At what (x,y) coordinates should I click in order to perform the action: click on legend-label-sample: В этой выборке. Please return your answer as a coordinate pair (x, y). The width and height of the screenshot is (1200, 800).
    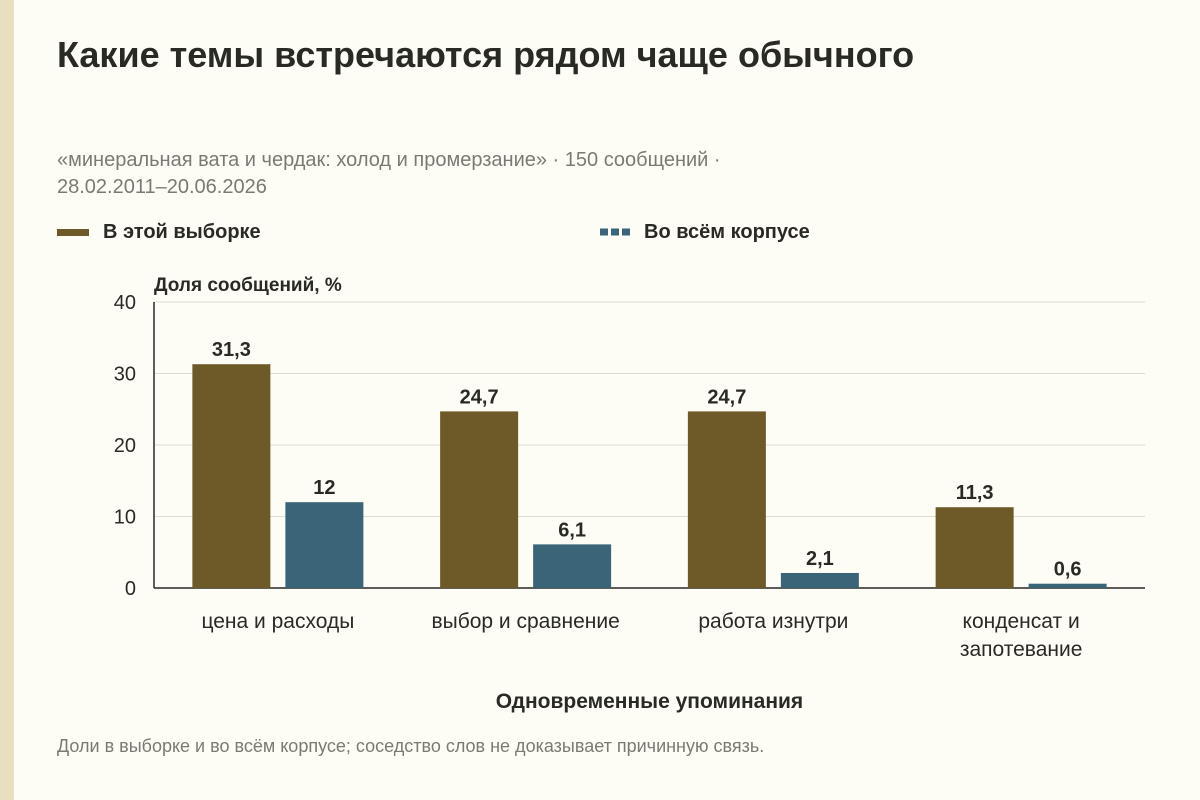
    Looking at the image, I should click on (182, 231).